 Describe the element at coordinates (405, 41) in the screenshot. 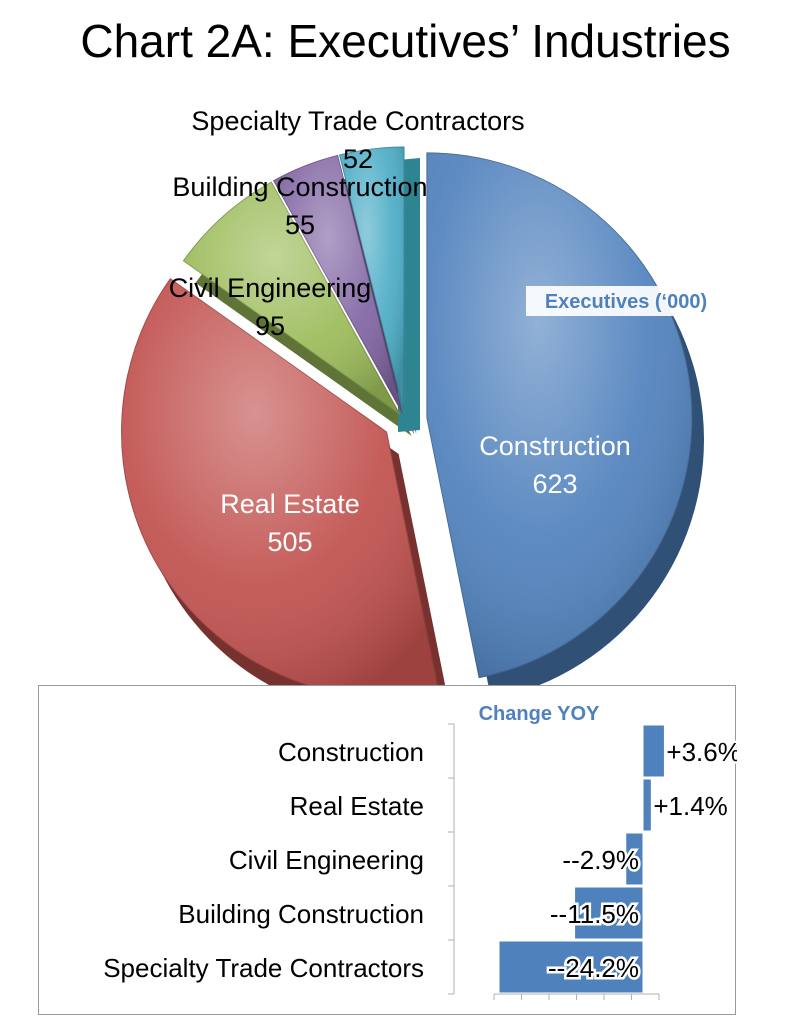

I see `chart-title: Chart 2A: Executives’ Industries` at that location.